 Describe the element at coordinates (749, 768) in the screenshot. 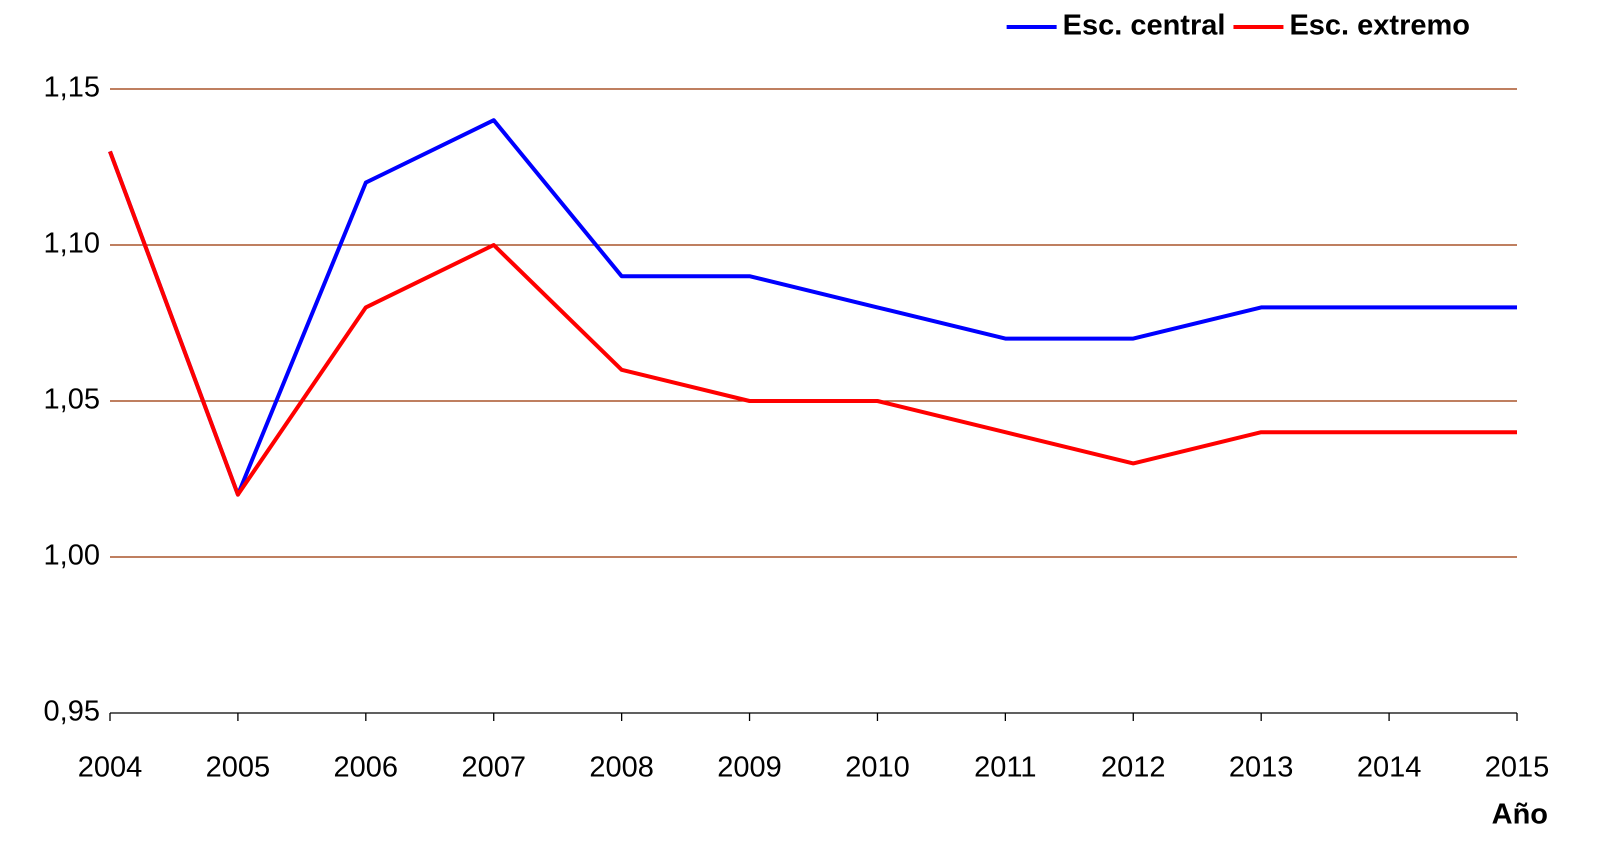

I see `x-tick-label: 2009` at that location.